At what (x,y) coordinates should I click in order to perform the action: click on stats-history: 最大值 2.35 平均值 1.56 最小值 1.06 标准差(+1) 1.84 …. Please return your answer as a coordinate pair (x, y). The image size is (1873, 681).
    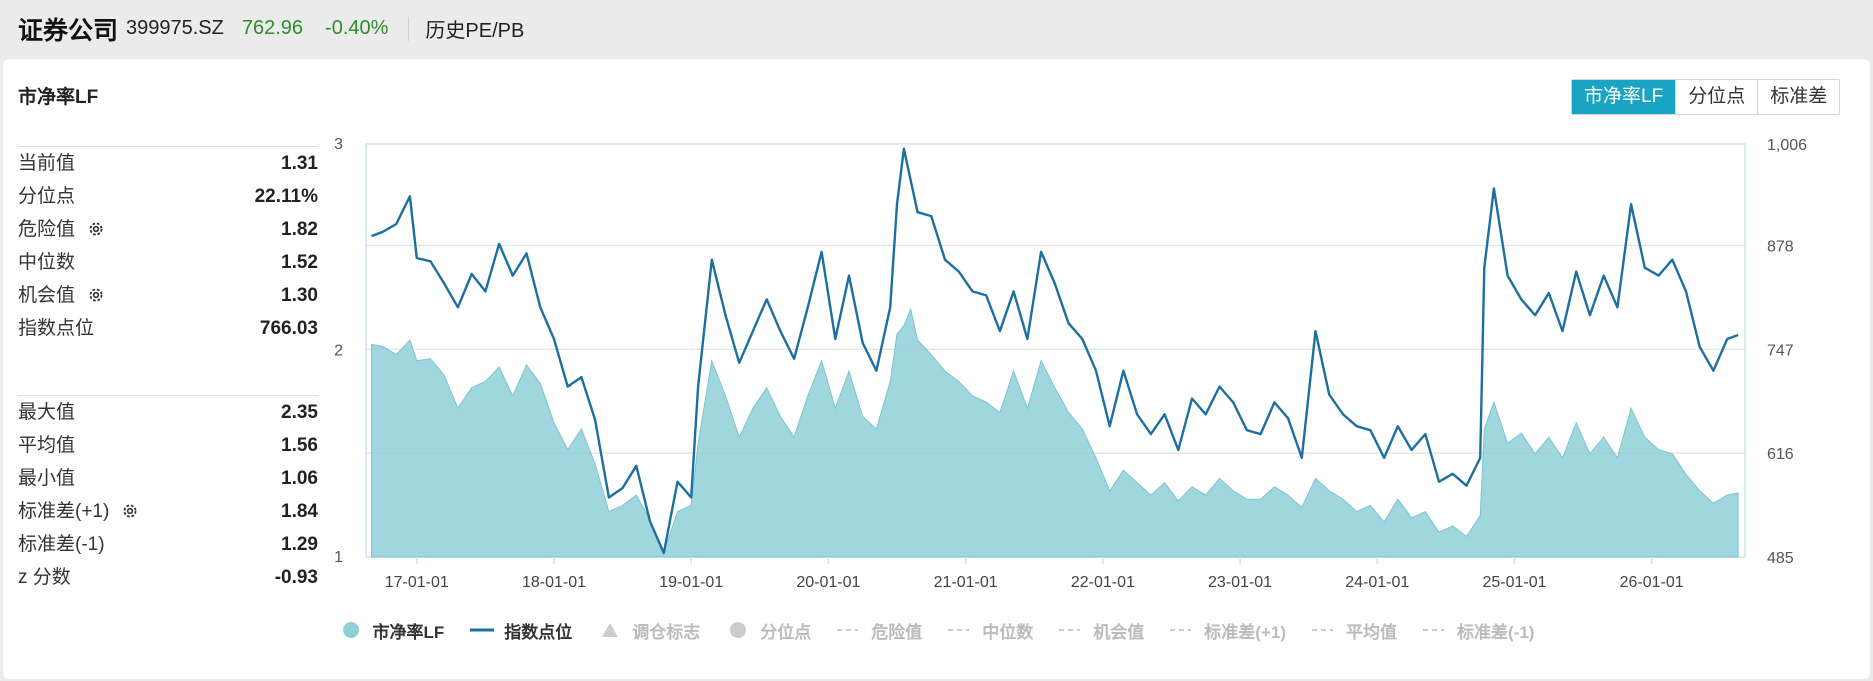
    Looking at the image, I should click on (168, 494).